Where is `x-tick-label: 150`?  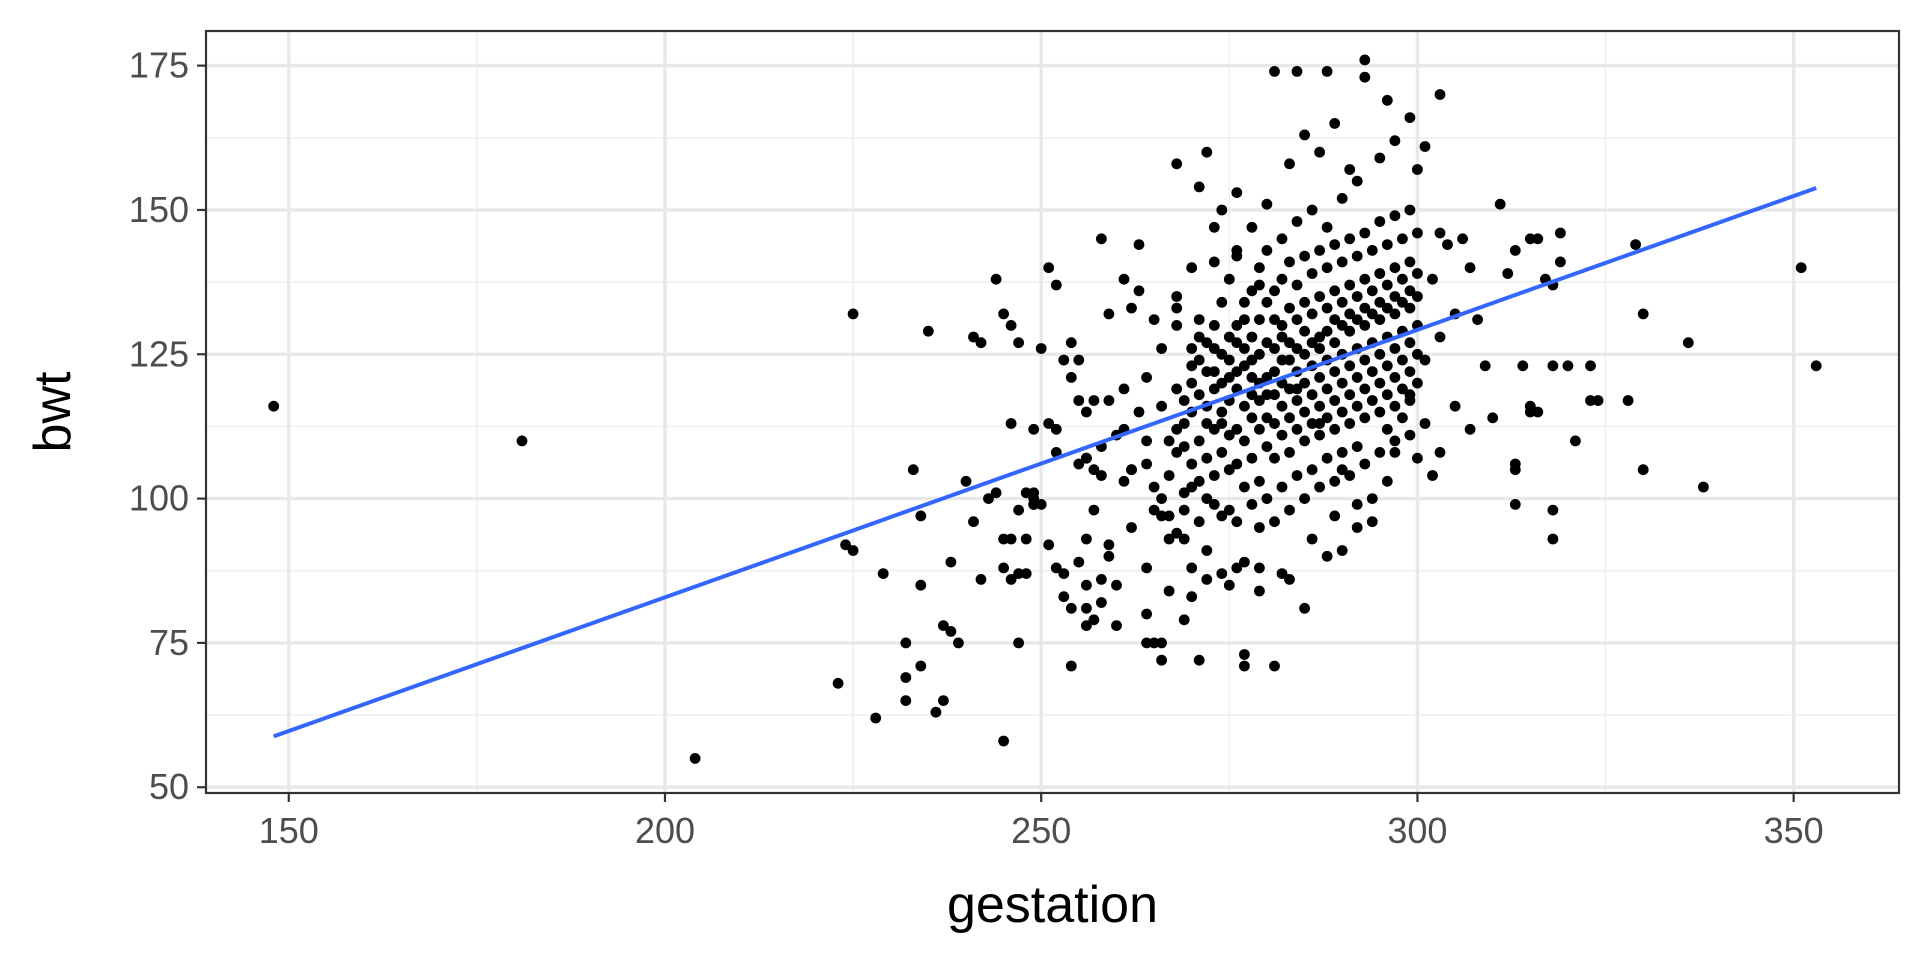
x-tick-label: 150 is located at coordinates (289, 830).